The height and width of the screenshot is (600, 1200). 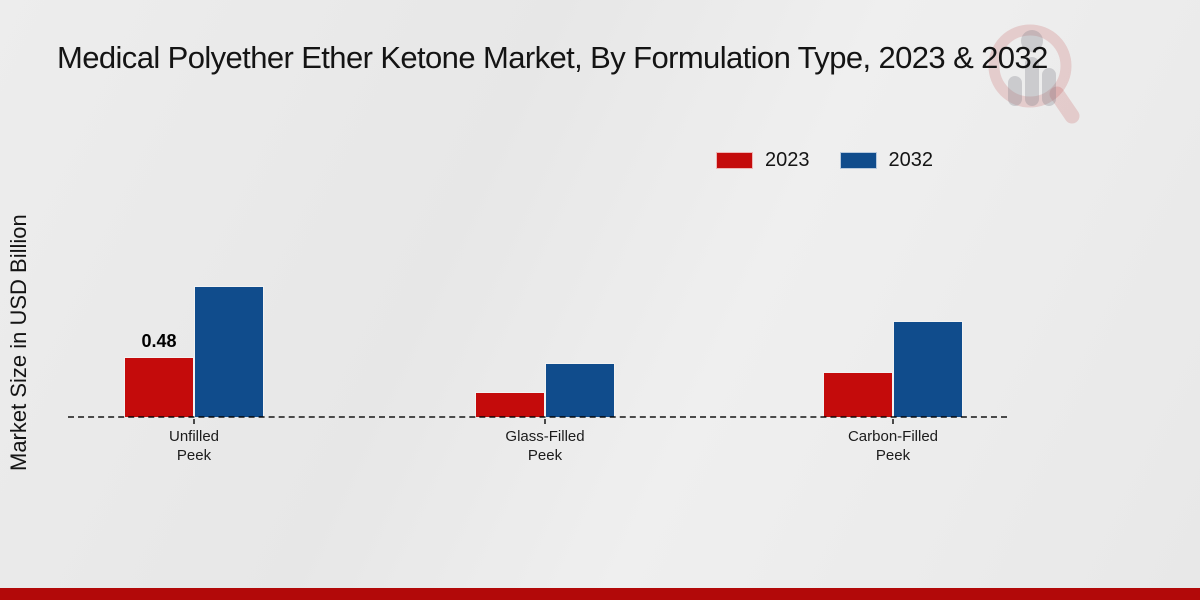 I want to click on bar-value-label: 0.48, so click(x=159, y=341).